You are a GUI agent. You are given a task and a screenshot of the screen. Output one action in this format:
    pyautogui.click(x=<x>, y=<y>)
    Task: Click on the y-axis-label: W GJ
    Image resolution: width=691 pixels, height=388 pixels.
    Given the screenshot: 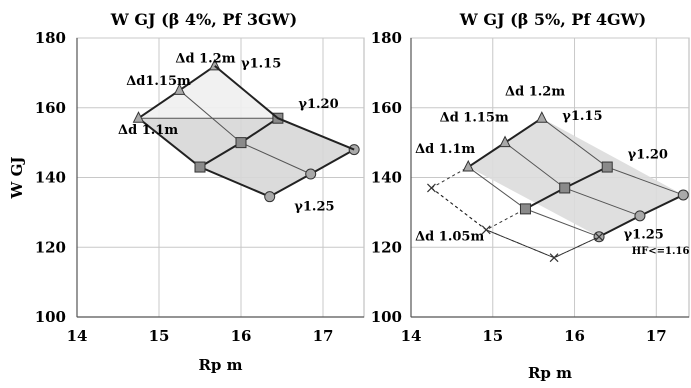 What is the action you would take?
    pyautogui.click(x=17, y=178)
    